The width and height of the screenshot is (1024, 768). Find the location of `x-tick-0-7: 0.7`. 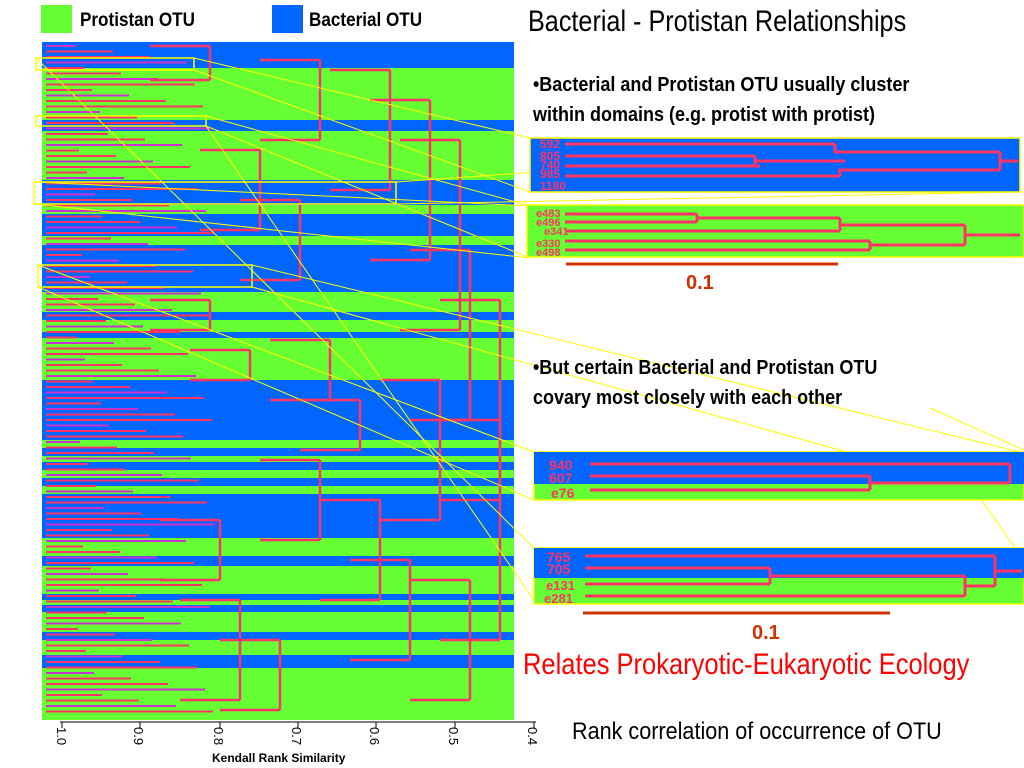

x-tick-0-7: 0.7 is located at coordinates (296, 736).